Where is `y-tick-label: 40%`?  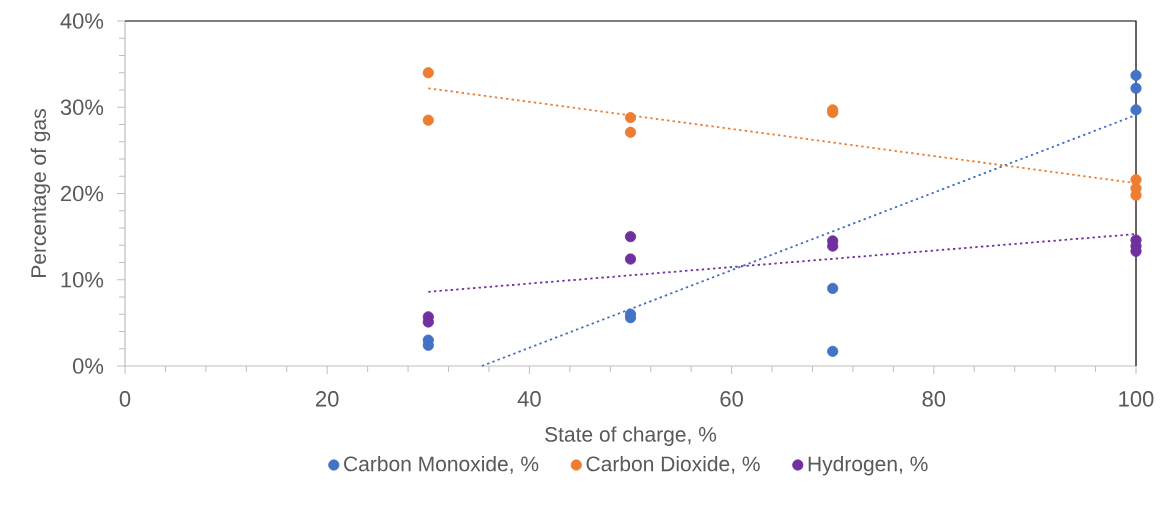 y-tick-label: 40% is located at coordinates (82, 21).